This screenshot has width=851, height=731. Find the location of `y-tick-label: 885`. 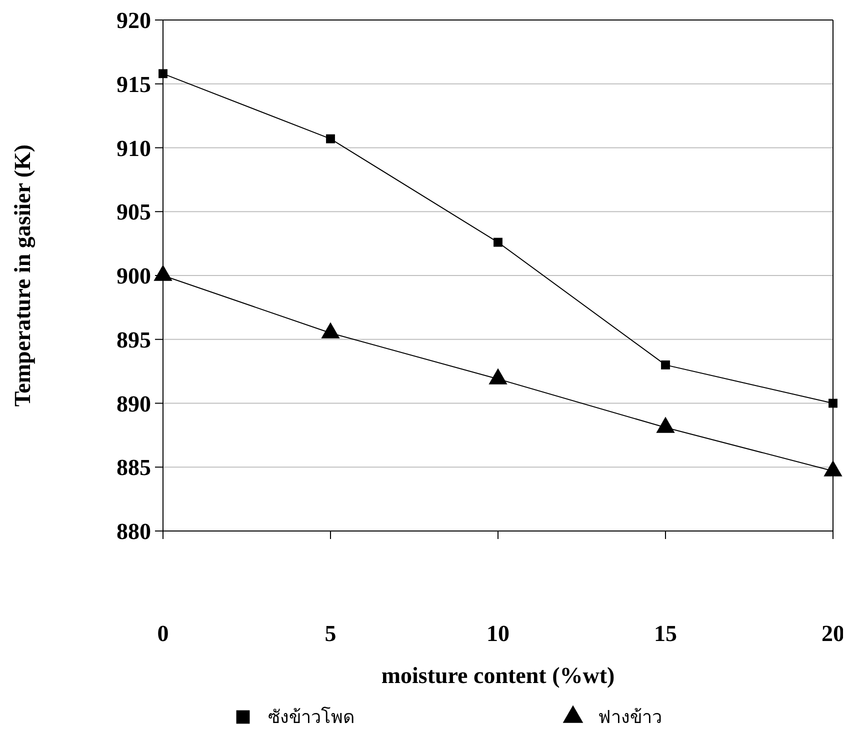

y-tick-label: 885 is located at coordinates (133, 467).